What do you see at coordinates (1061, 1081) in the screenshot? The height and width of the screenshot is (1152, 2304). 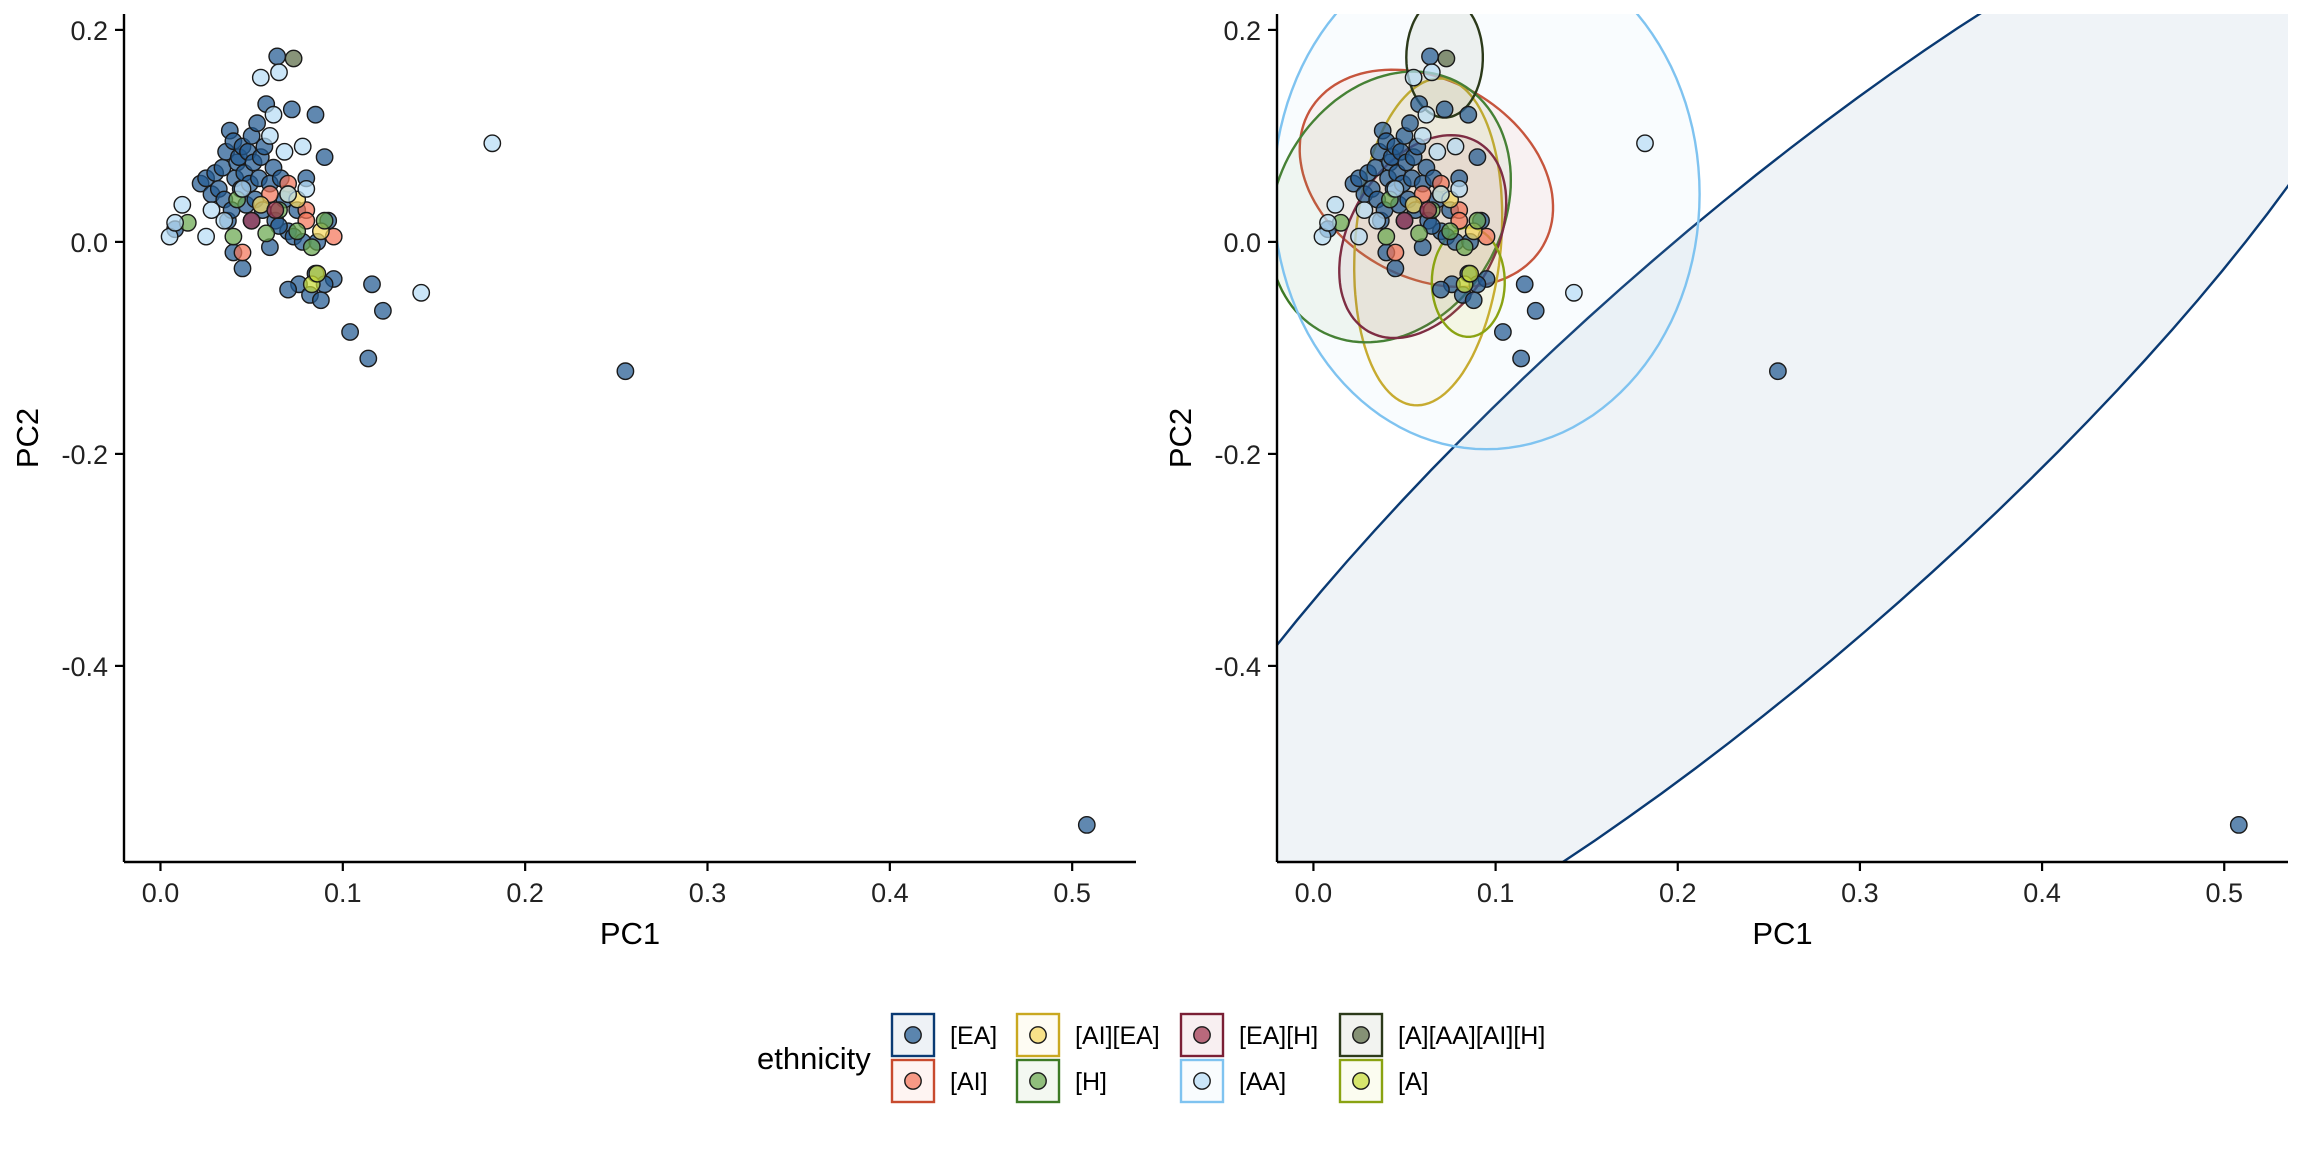 I see `legend-item: [H]` at bounding box center [1061, 1081].